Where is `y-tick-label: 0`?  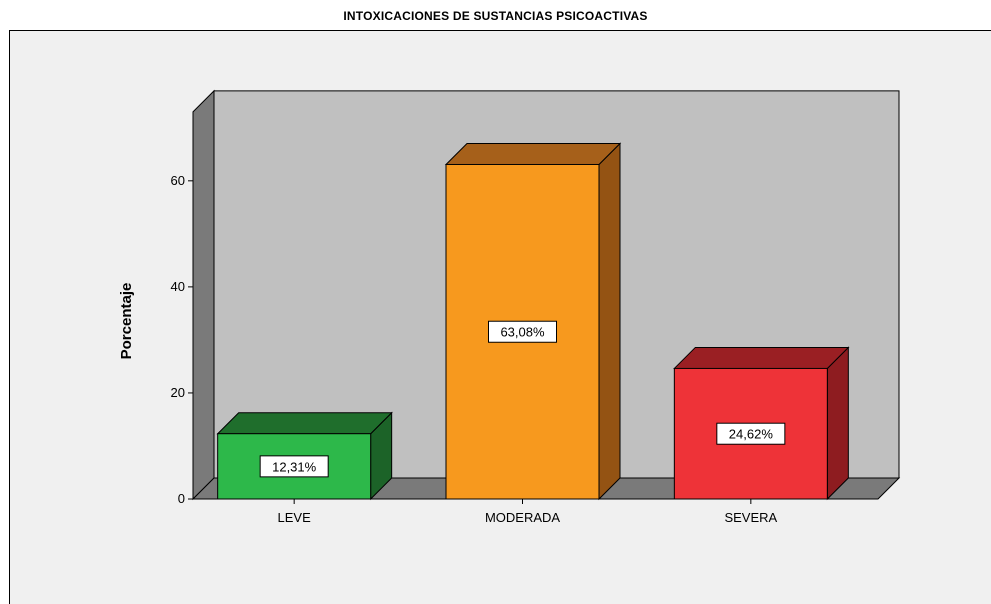 y-tick-label: 0 is located at coordinates (181, 498).